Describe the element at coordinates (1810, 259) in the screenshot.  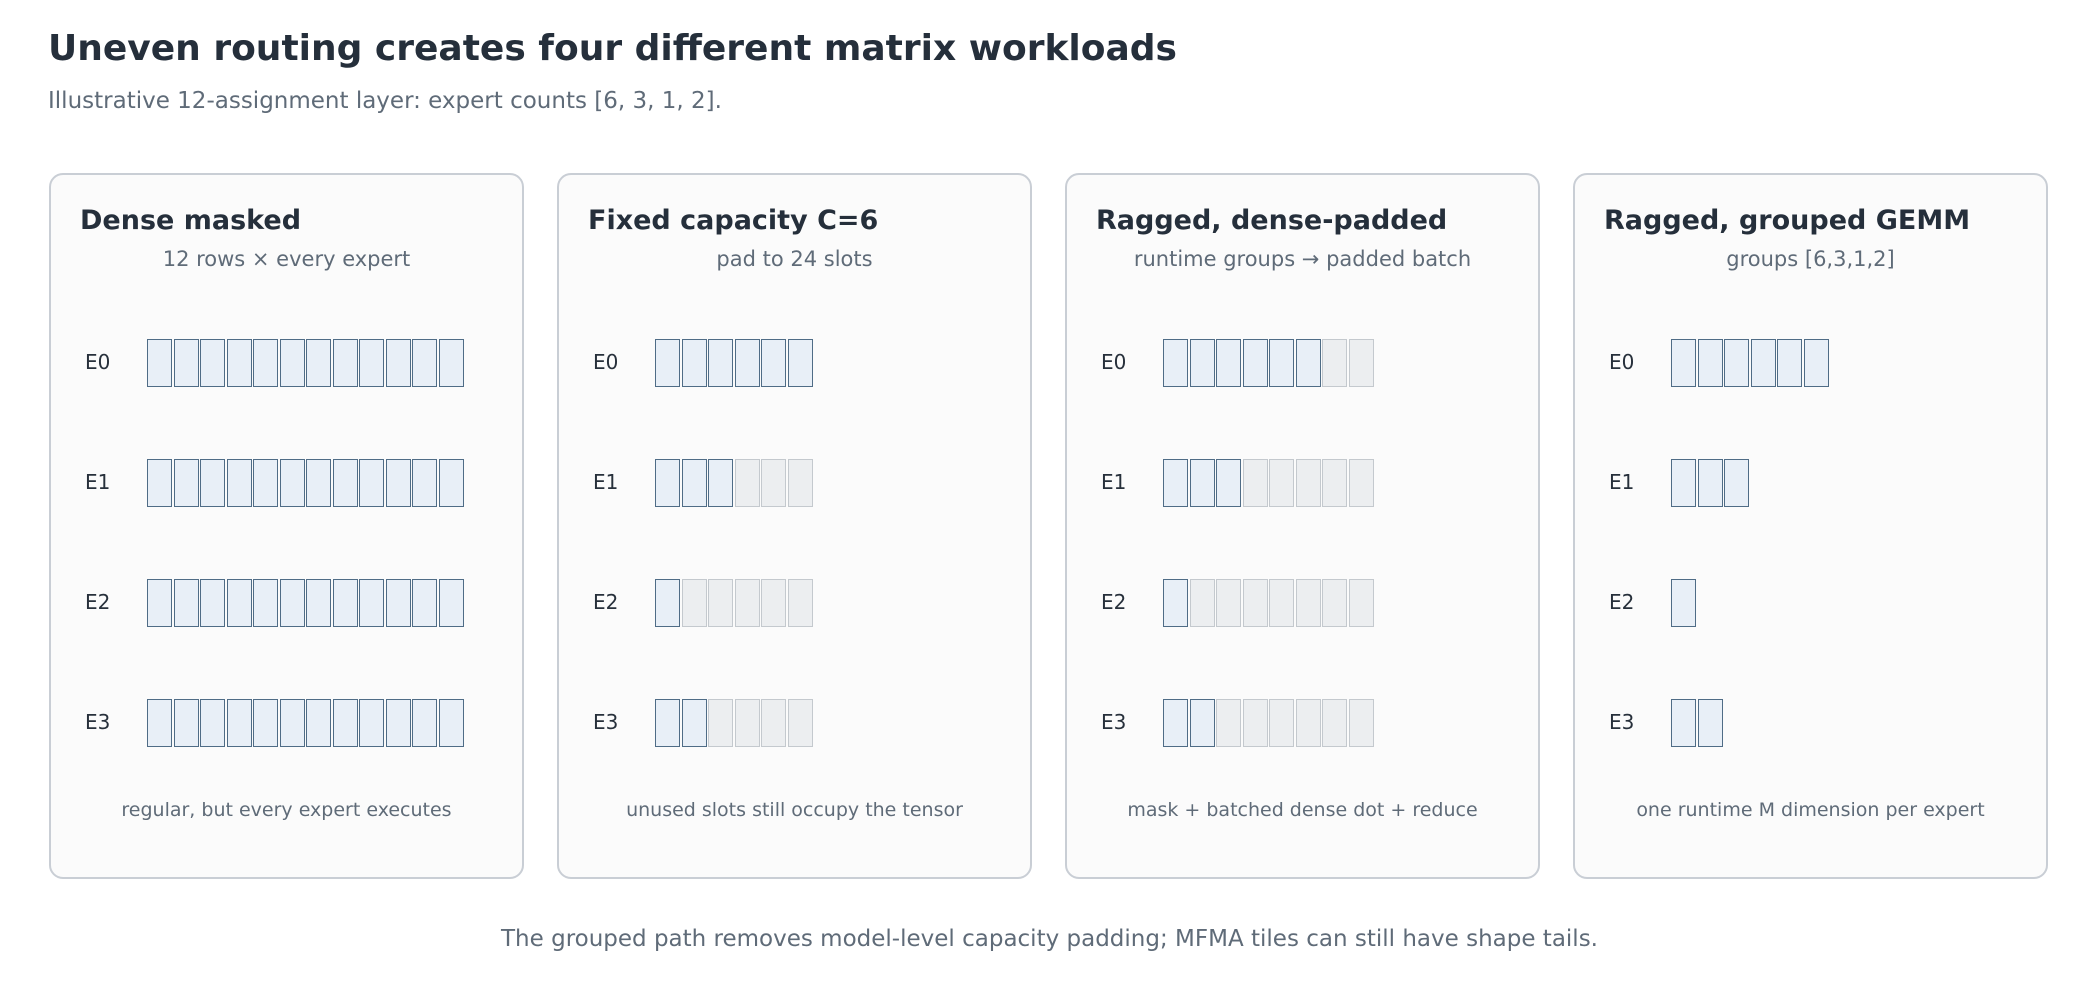
I see `panel-subtitle: groups [6,3,1,2]` at that location.